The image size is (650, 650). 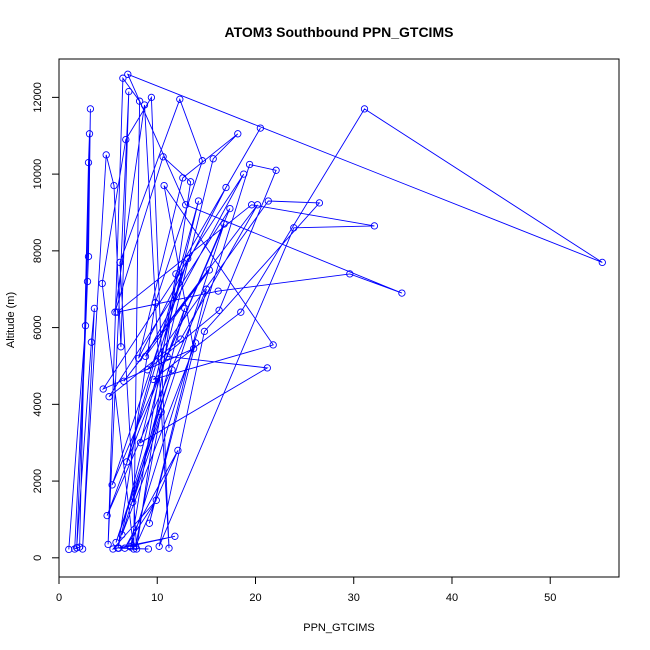 What do you see at coordinates (38, 97) in the screenshot?
I see `y-tick-label: 12000` at bounding box center [38, 97].